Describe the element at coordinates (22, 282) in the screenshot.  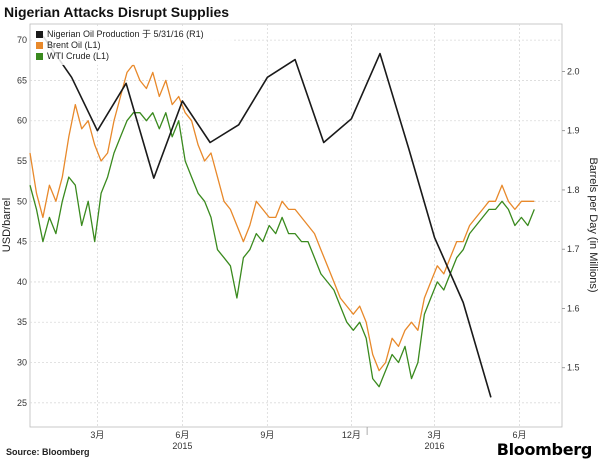
I see `y-left-tick-label: 40` at that location.